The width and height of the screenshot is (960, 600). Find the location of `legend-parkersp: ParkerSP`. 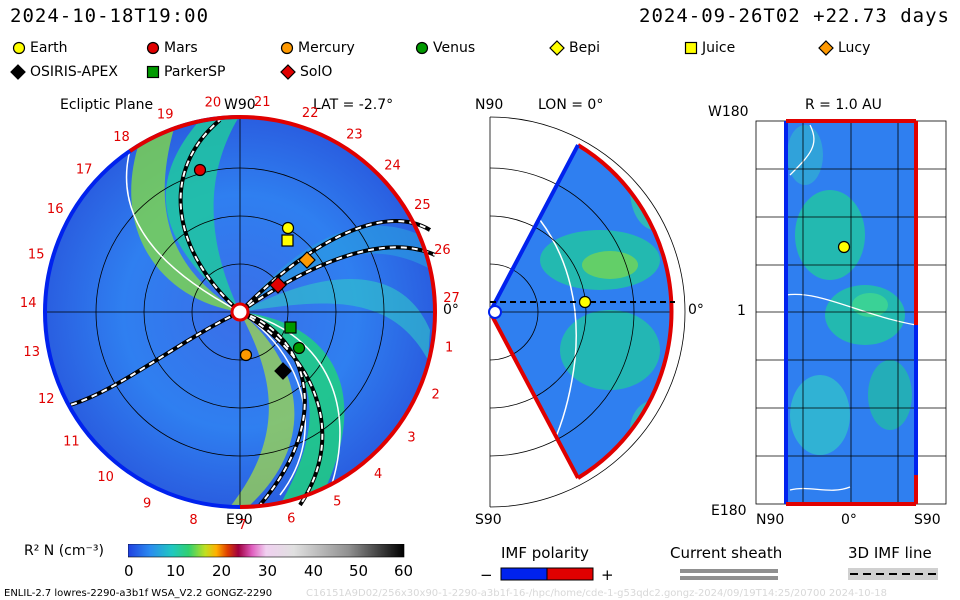

legend-parkersp: ParkerSP is located at coordinates (185, 72).